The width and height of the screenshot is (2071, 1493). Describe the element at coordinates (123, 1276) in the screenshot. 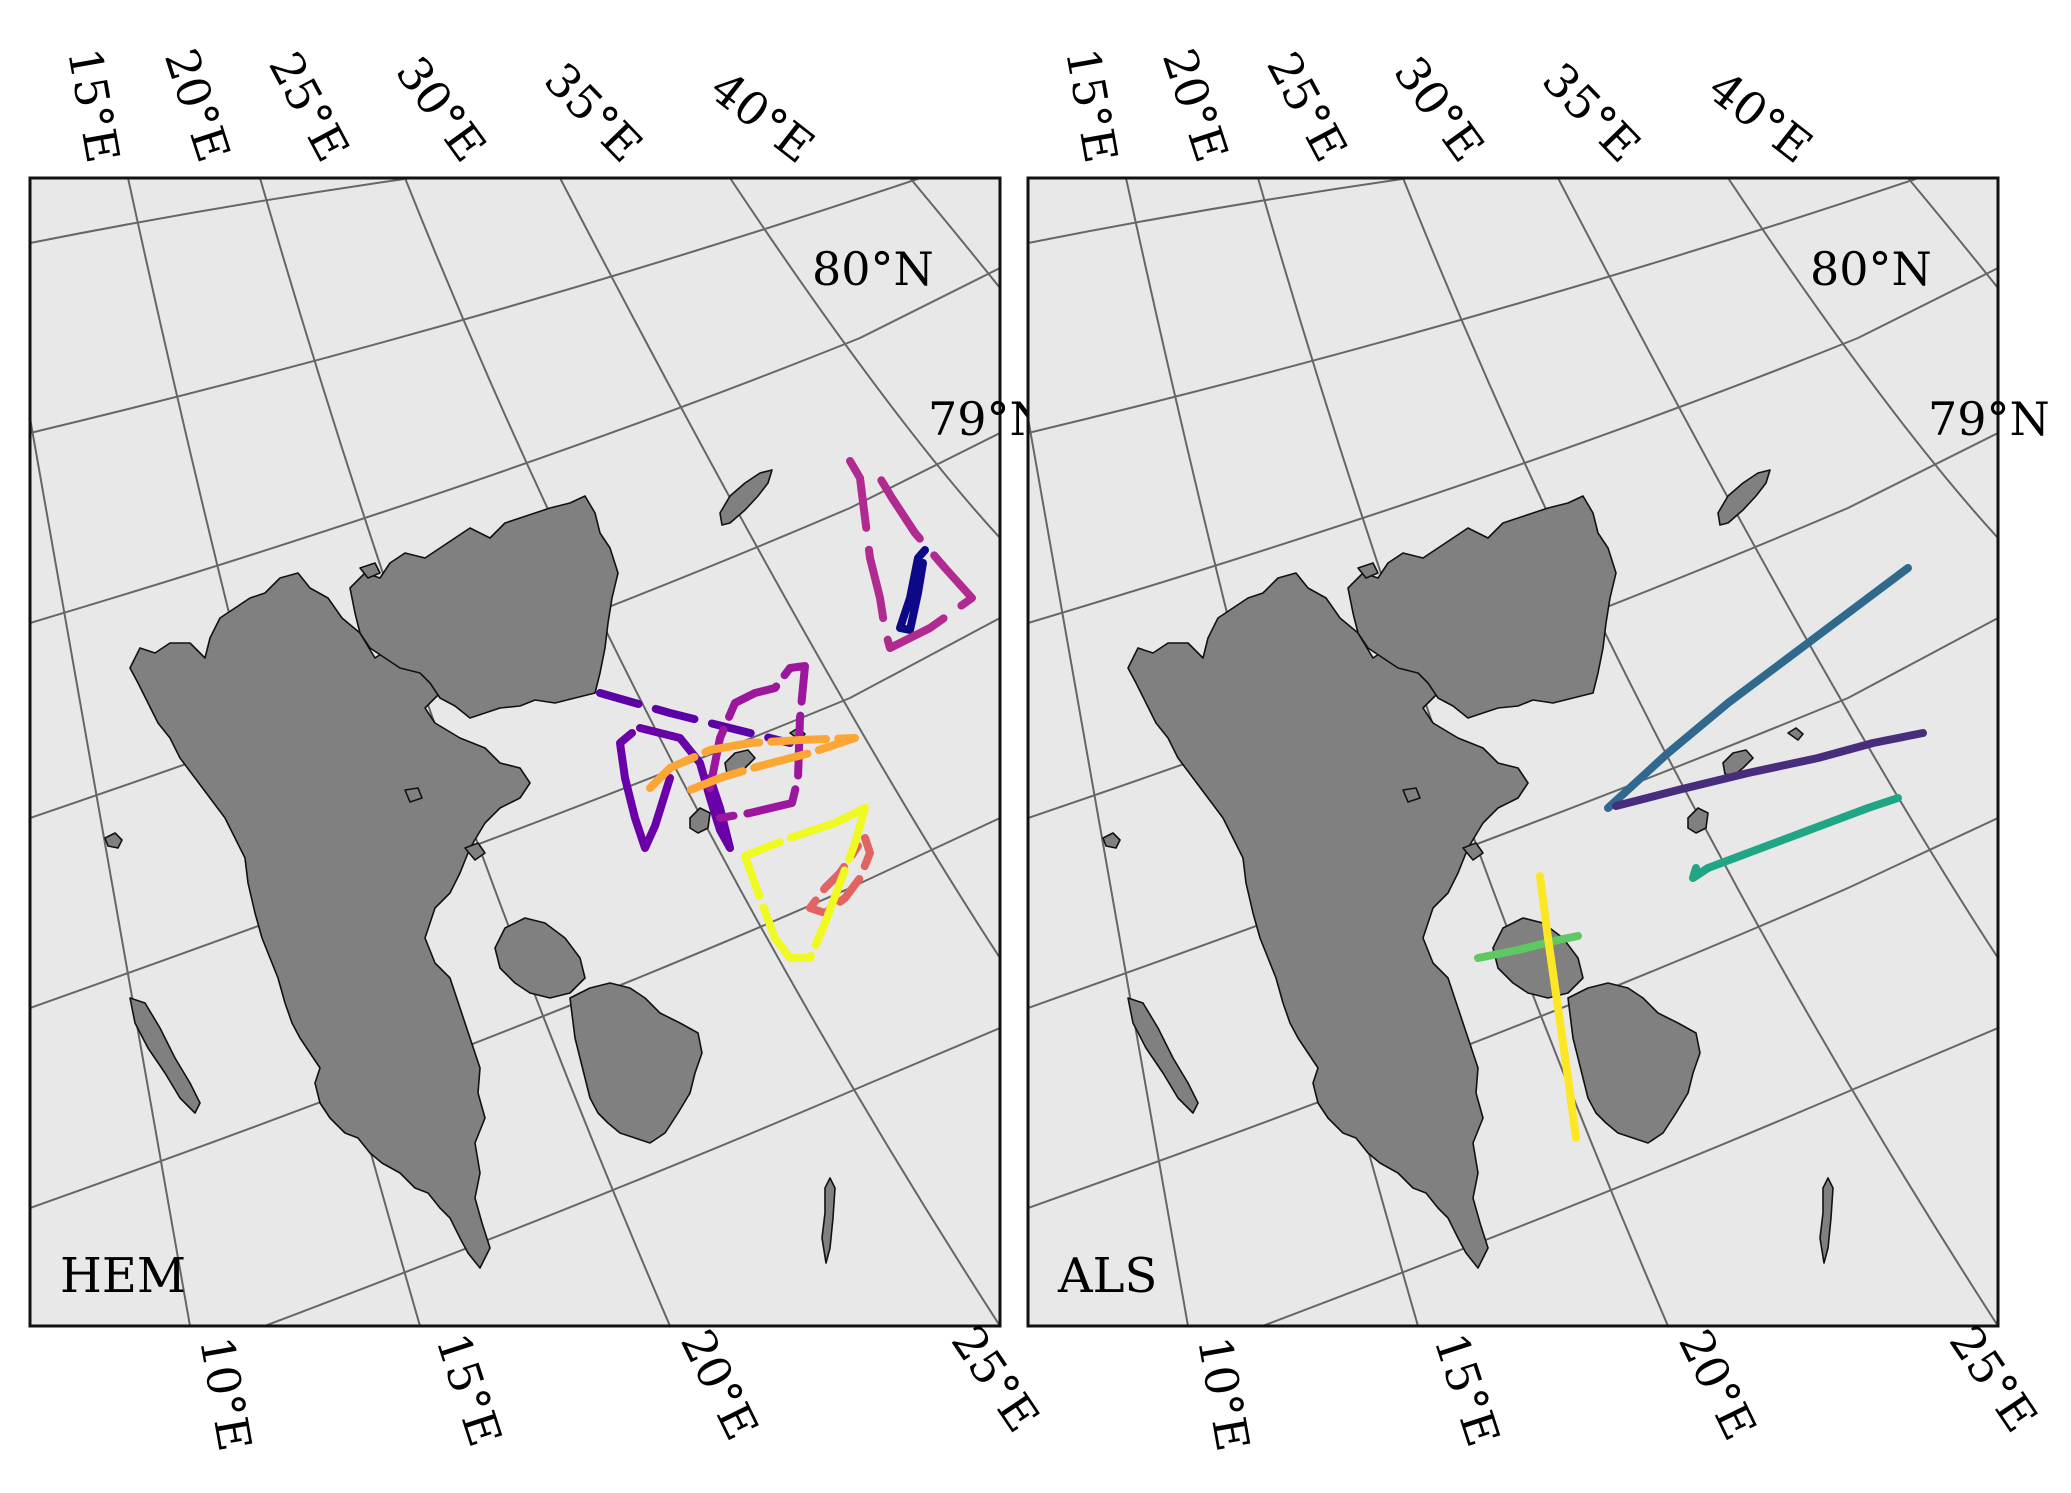

I see `panel-label: HEM` at that location.